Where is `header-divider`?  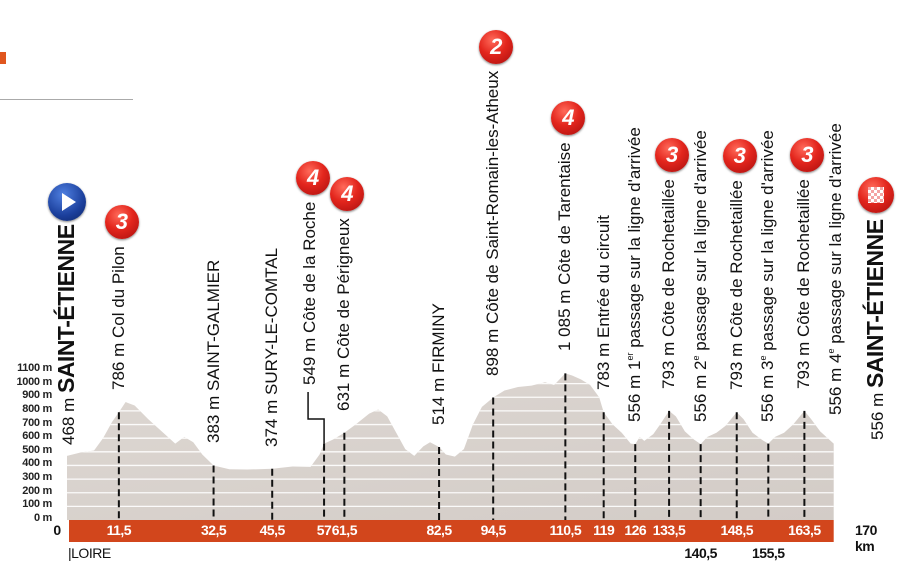
header-divider is located at coordinates (66, 99).